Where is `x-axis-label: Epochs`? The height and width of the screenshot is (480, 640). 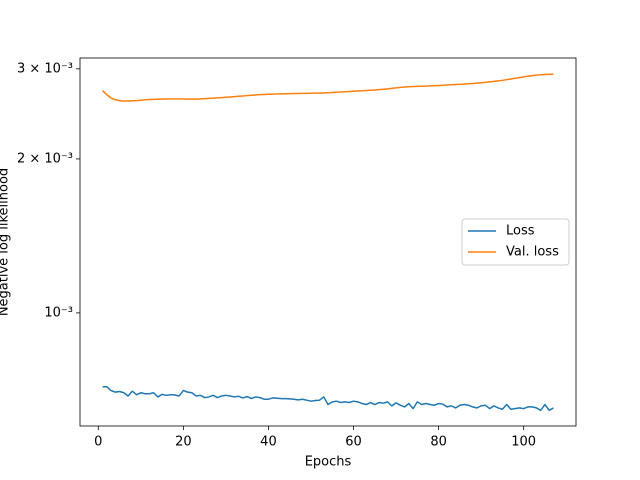 x-axis-label: Epochs is located at coordinates (328, 462).